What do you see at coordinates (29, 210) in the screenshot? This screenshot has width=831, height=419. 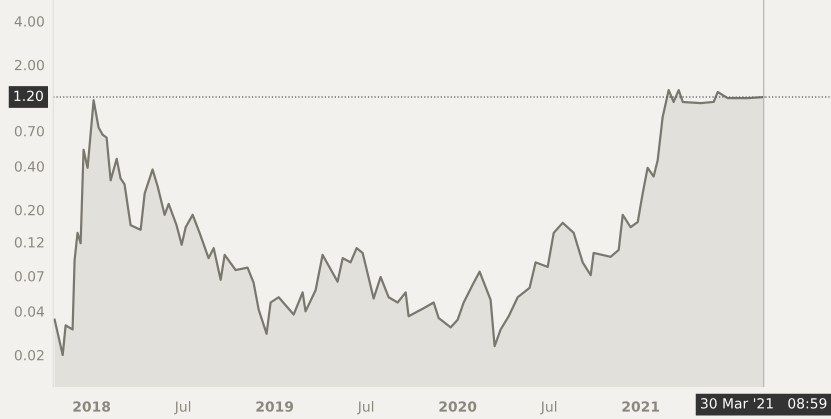 I see `y-tick-label: 0.20` at bounding box center [29, 210].